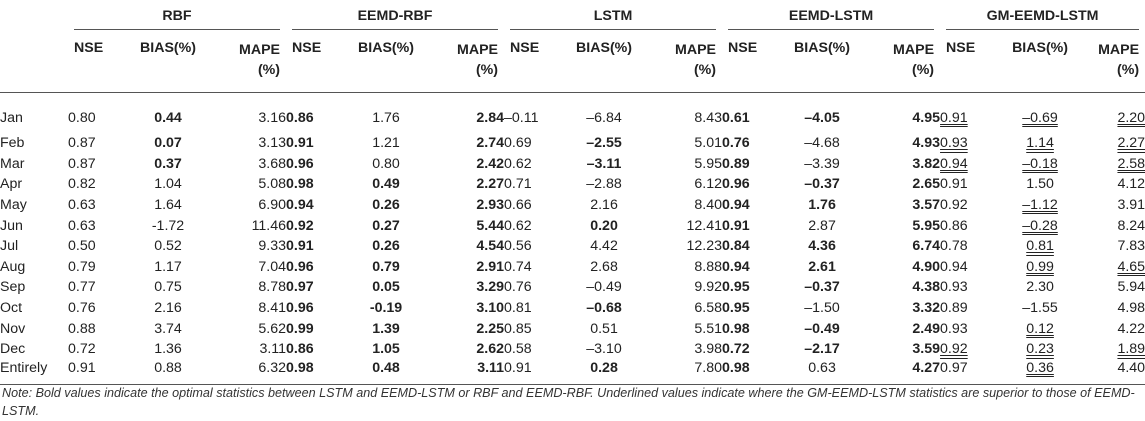  What do you see at coordinates (386, 367) in the screenshot?
I see `cell-value: 0.48` at bounding box center [386, 367].